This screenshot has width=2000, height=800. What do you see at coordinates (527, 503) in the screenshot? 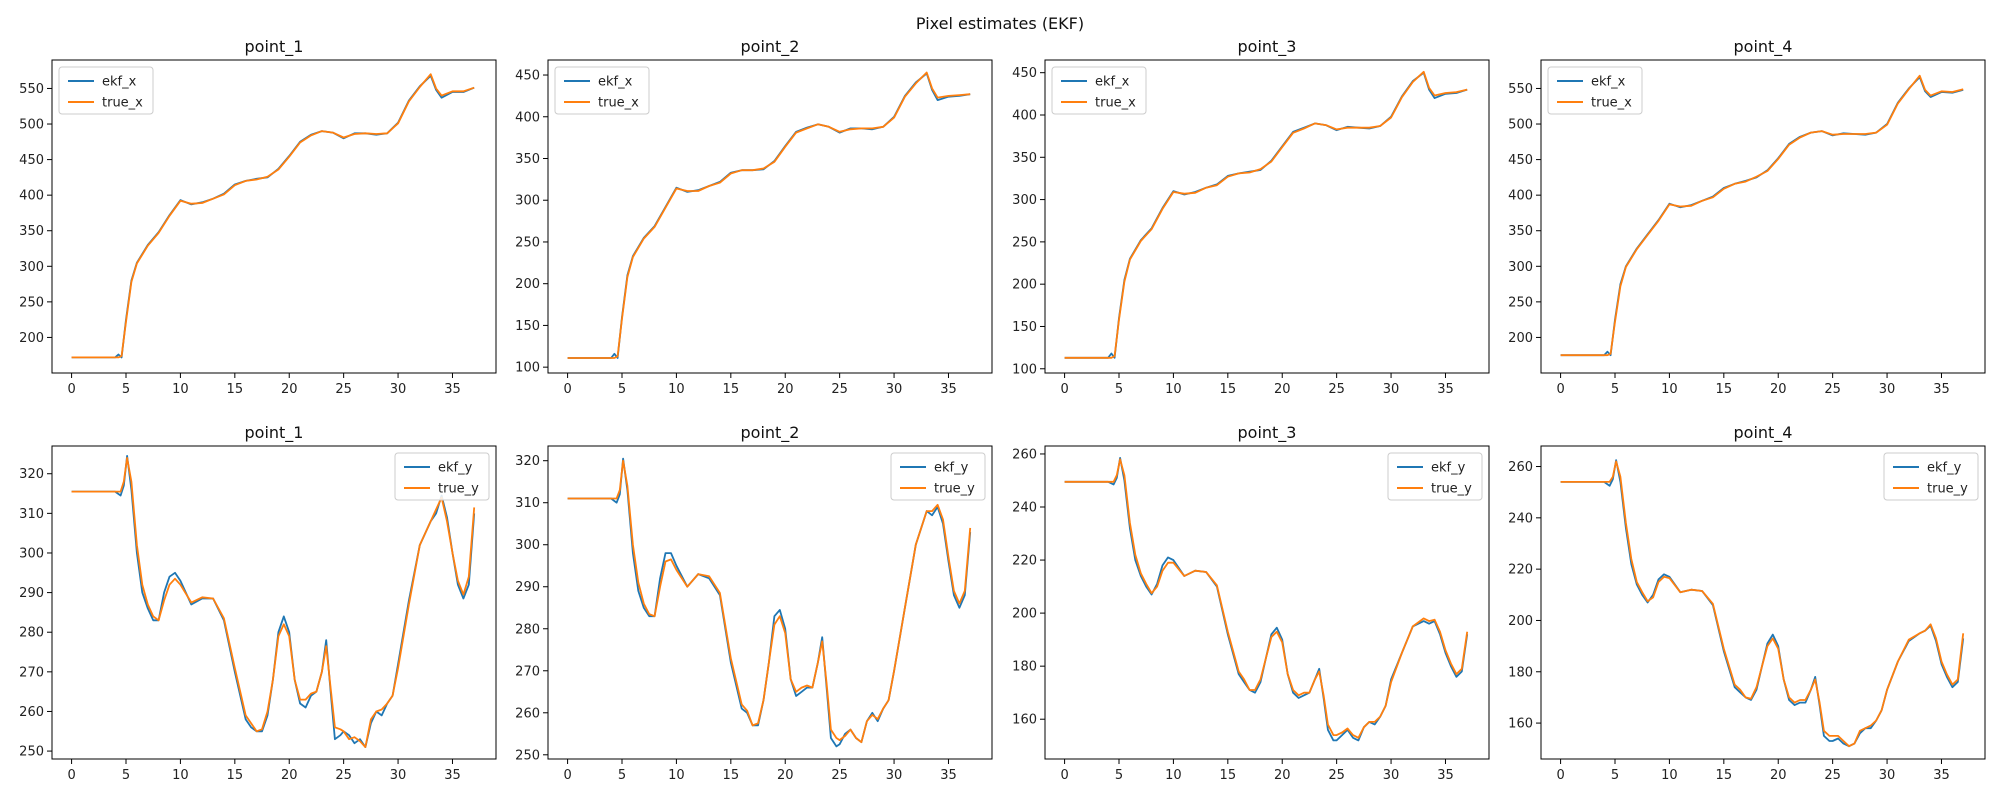
I see `y-tick-label: 310` at bounding box center [527, 503].